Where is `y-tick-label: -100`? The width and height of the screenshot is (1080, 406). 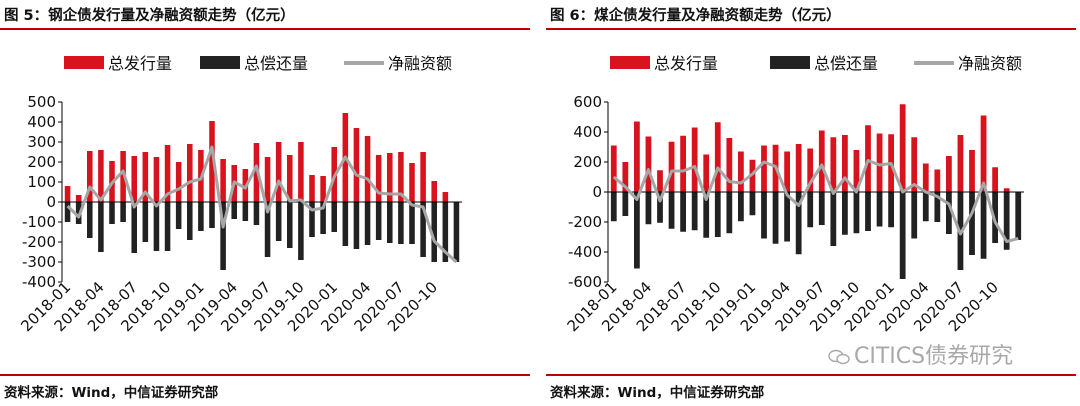 y-tick-label: -100 is located at coordinates (39, 222).